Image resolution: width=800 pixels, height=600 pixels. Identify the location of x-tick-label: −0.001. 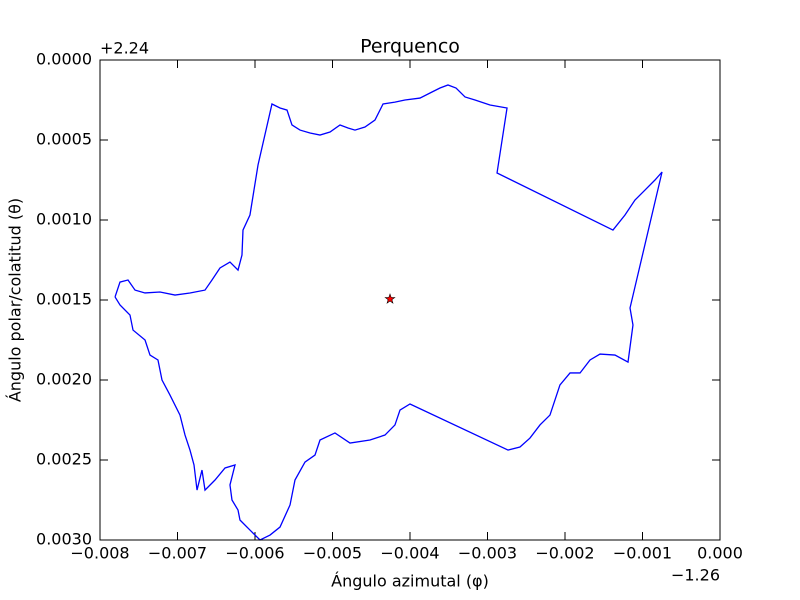
(642, 553).